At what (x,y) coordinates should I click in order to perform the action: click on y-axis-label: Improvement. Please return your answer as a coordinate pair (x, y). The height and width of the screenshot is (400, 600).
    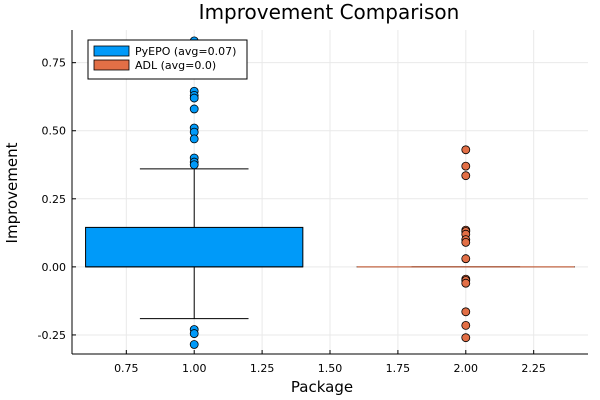
    Looking at the image, I should click on (12, 192).